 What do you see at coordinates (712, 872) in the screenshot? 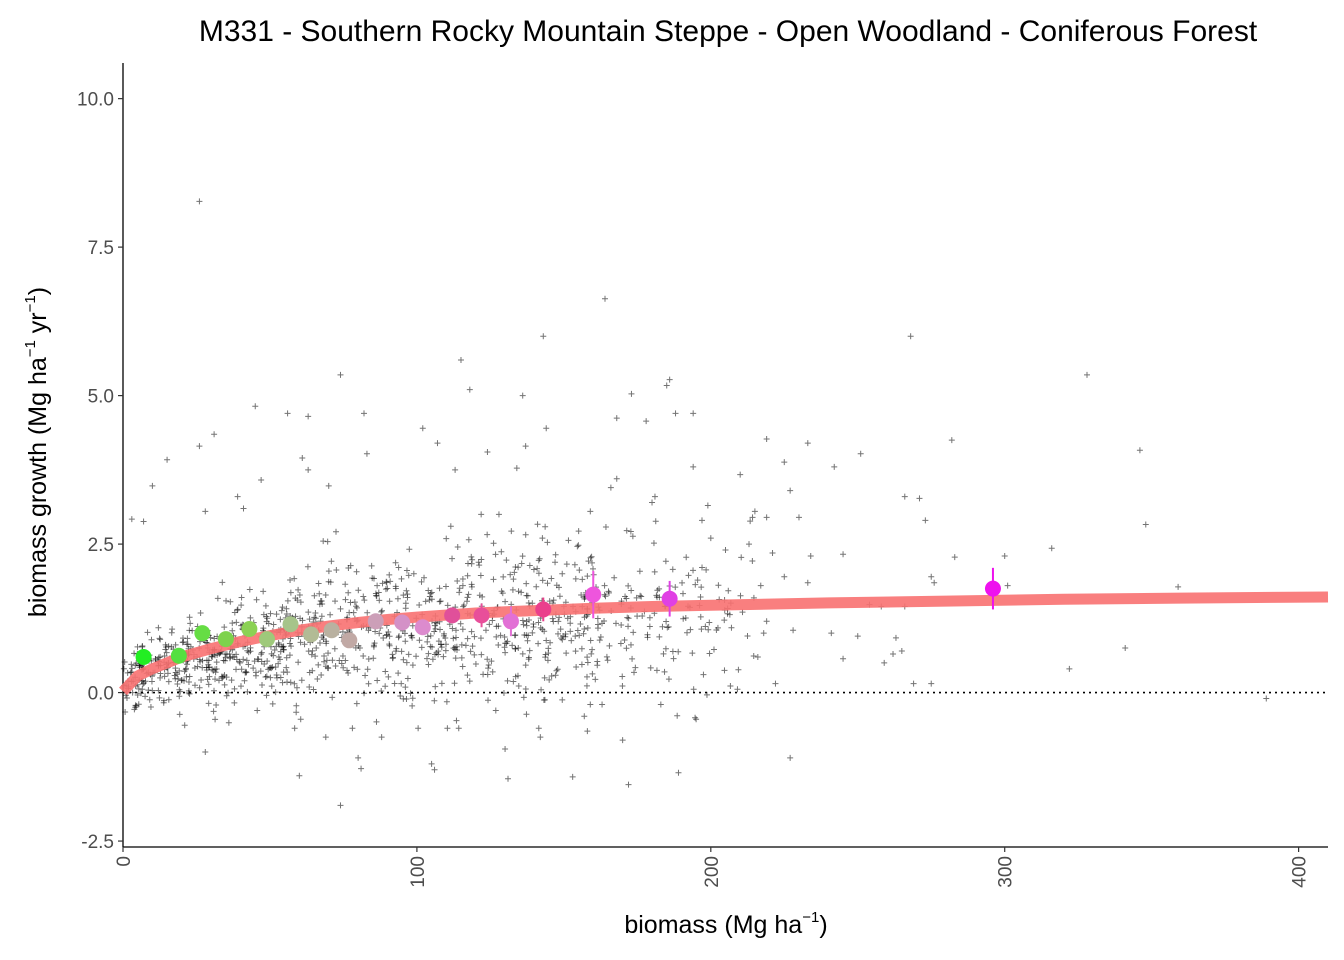
I see `x-tick-label: 200` at bounding box center [712, 872].